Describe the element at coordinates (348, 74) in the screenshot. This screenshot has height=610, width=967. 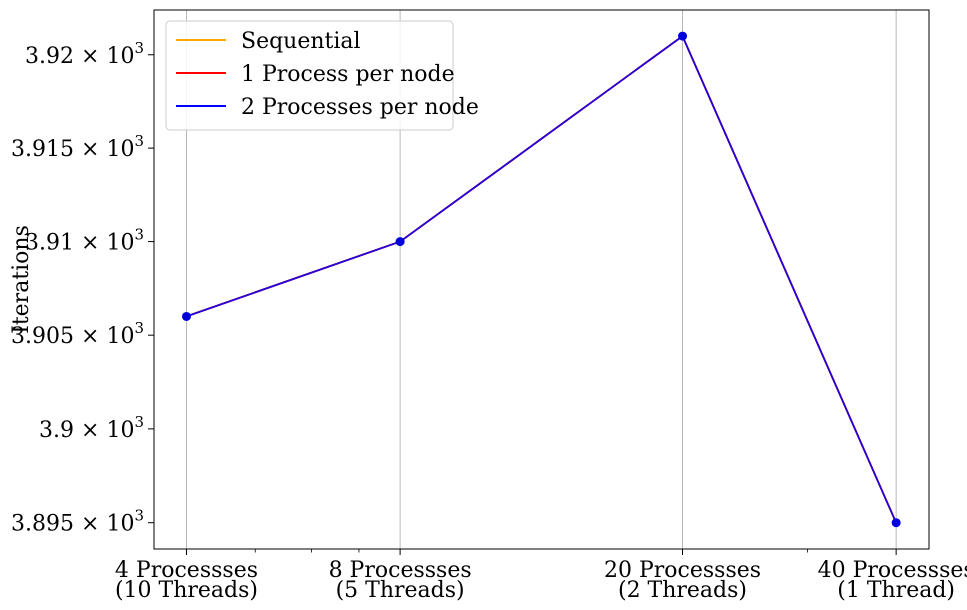
I see `legend-label: 1 Process per node` at that location.